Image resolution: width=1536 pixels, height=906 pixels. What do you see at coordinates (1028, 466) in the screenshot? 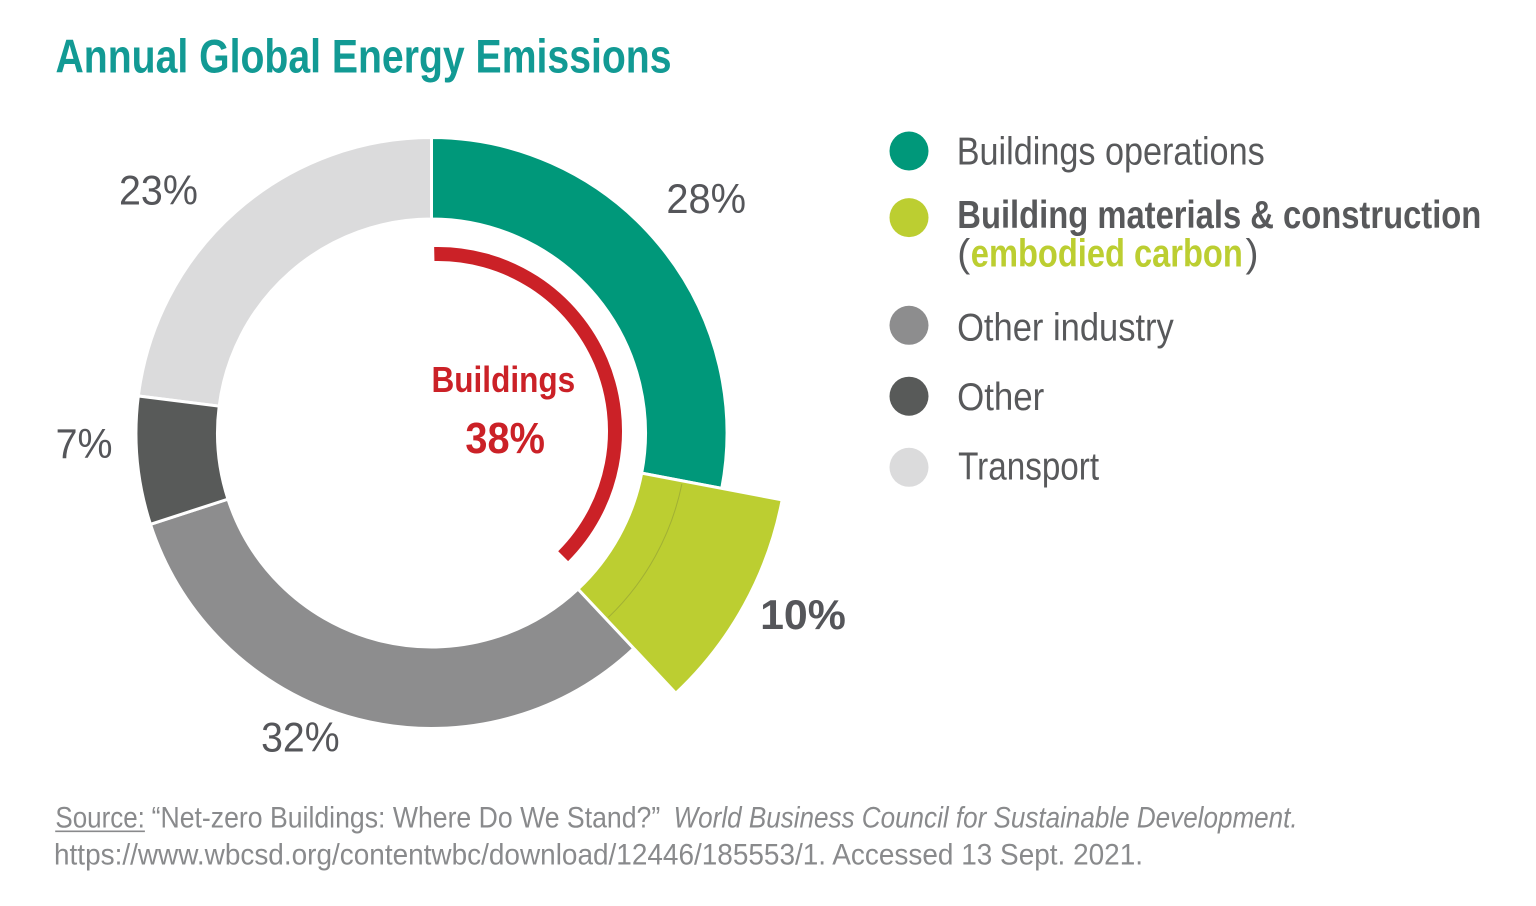
I see `svg-text: Transport` at bounding box center [1028, 466].